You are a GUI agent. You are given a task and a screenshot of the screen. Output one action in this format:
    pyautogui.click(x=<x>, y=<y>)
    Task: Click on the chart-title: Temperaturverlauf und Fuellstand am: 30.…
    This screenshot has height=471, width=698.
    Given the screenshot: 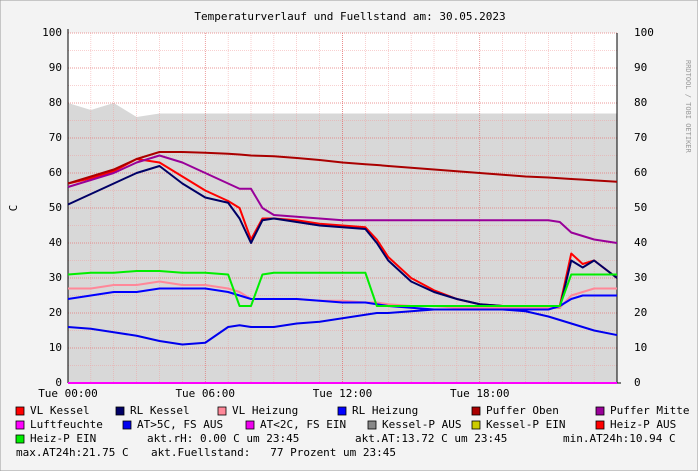 What is the action you would take?
    pyautogui.click(x=349, y=16)
    